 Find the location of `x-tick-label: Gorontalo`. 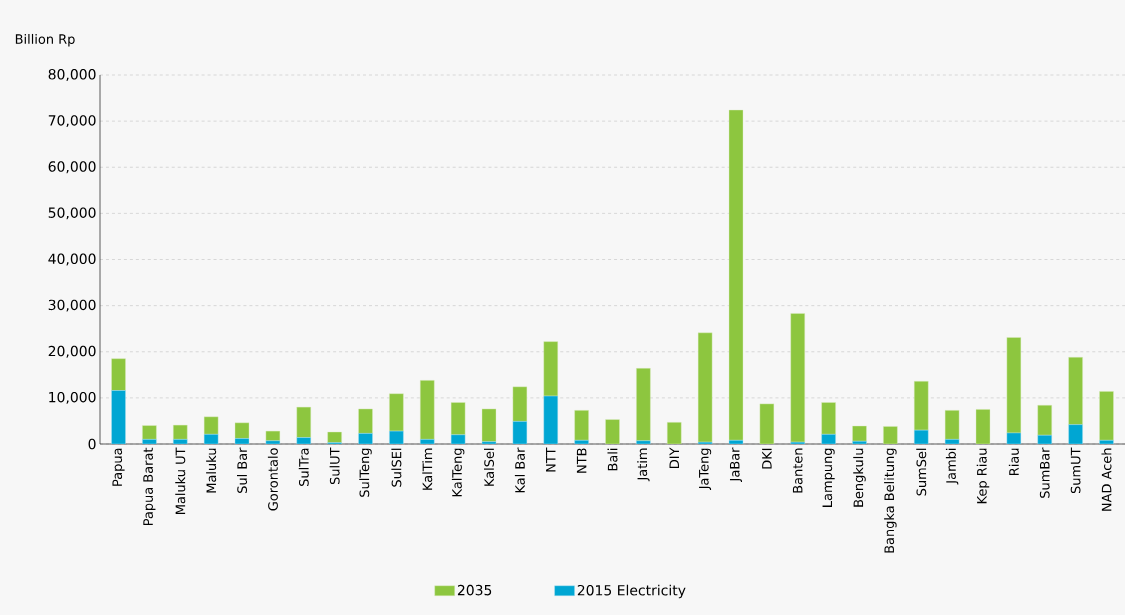

x-tick-label: Gorontalo is located at coordinates (272, 479).